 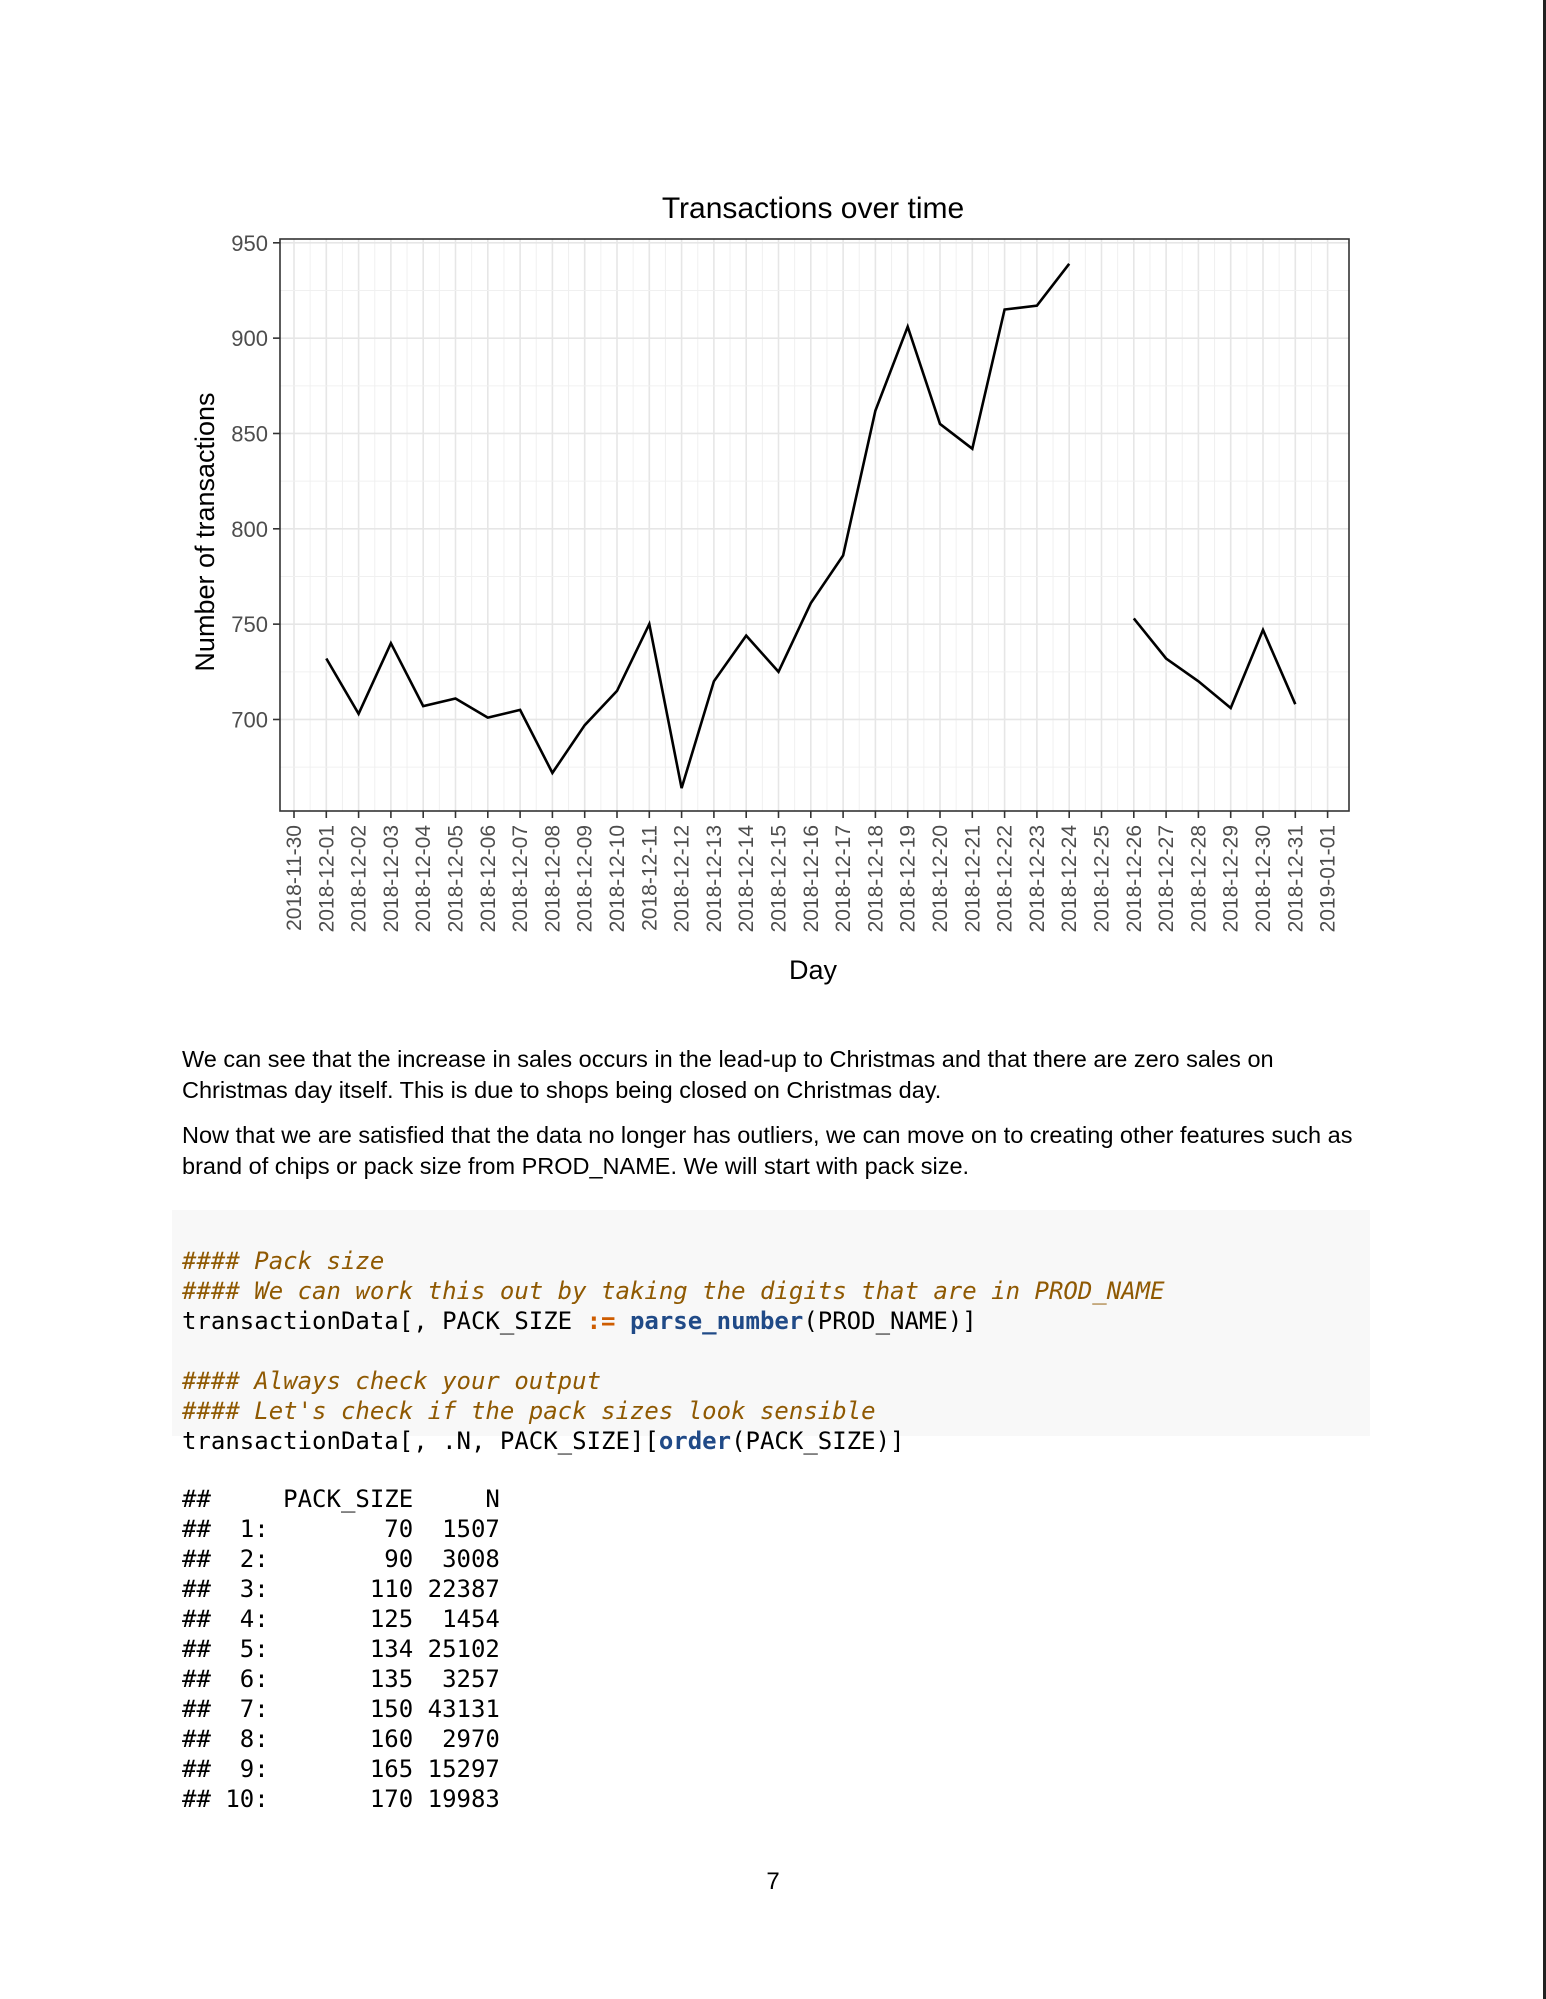 I want to click on x-tick-label: 2018-12-18, so click(x=875, y=878).